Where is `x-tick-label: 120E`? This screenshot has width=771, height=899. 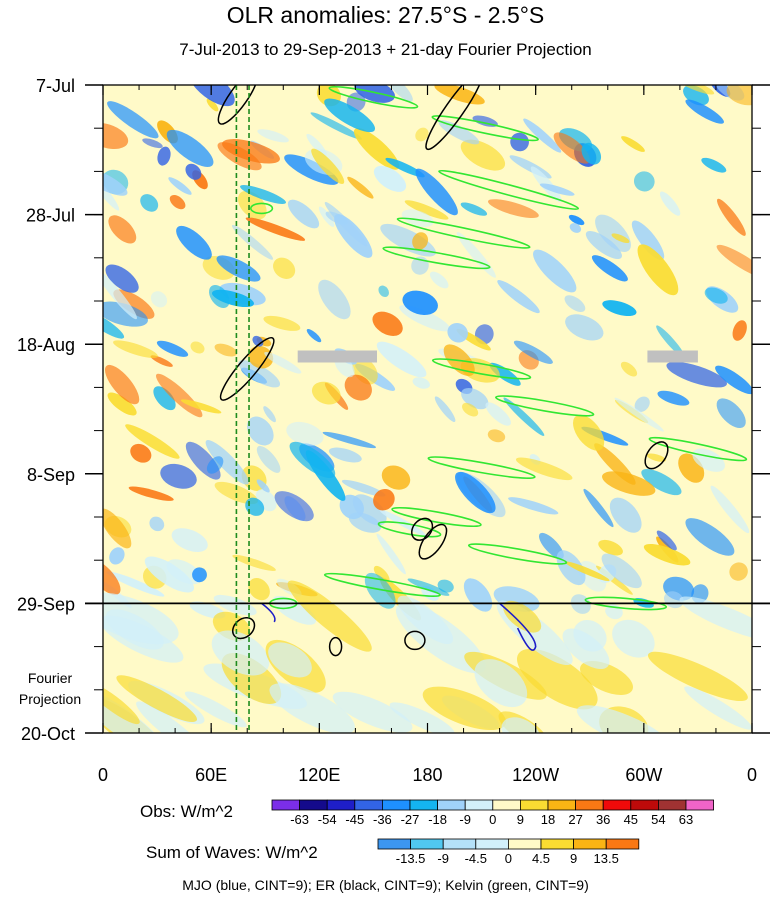
x-tick-label: 120E is located at coordinates (319, 775).